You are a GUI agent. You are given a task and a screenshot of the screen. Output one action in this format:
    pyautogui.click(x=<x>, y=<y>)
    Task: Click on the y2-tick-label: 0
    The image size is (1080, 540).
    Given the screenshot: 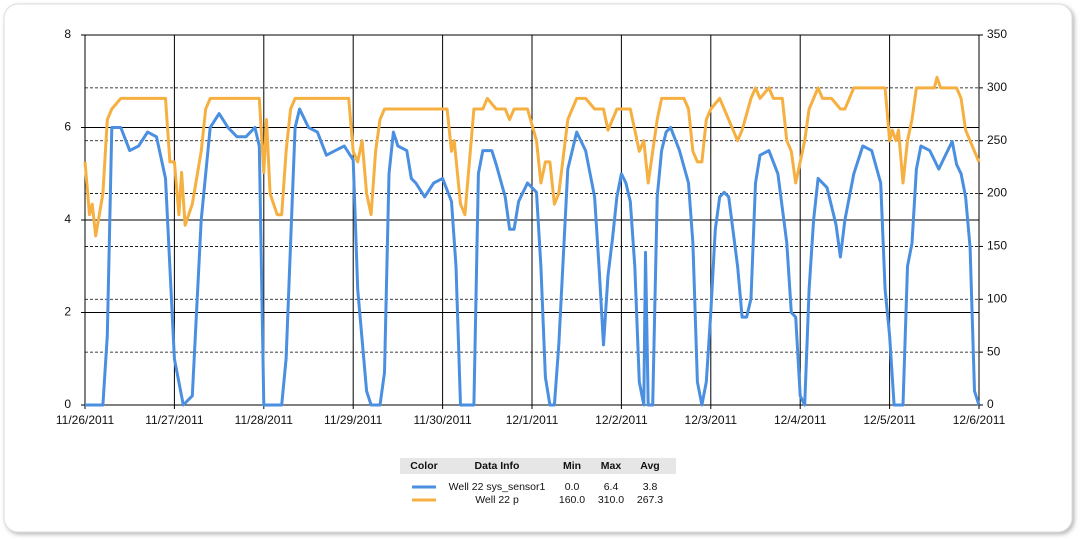 What is the action you would take?
    pyautogui.click(x=990, y=404)
    